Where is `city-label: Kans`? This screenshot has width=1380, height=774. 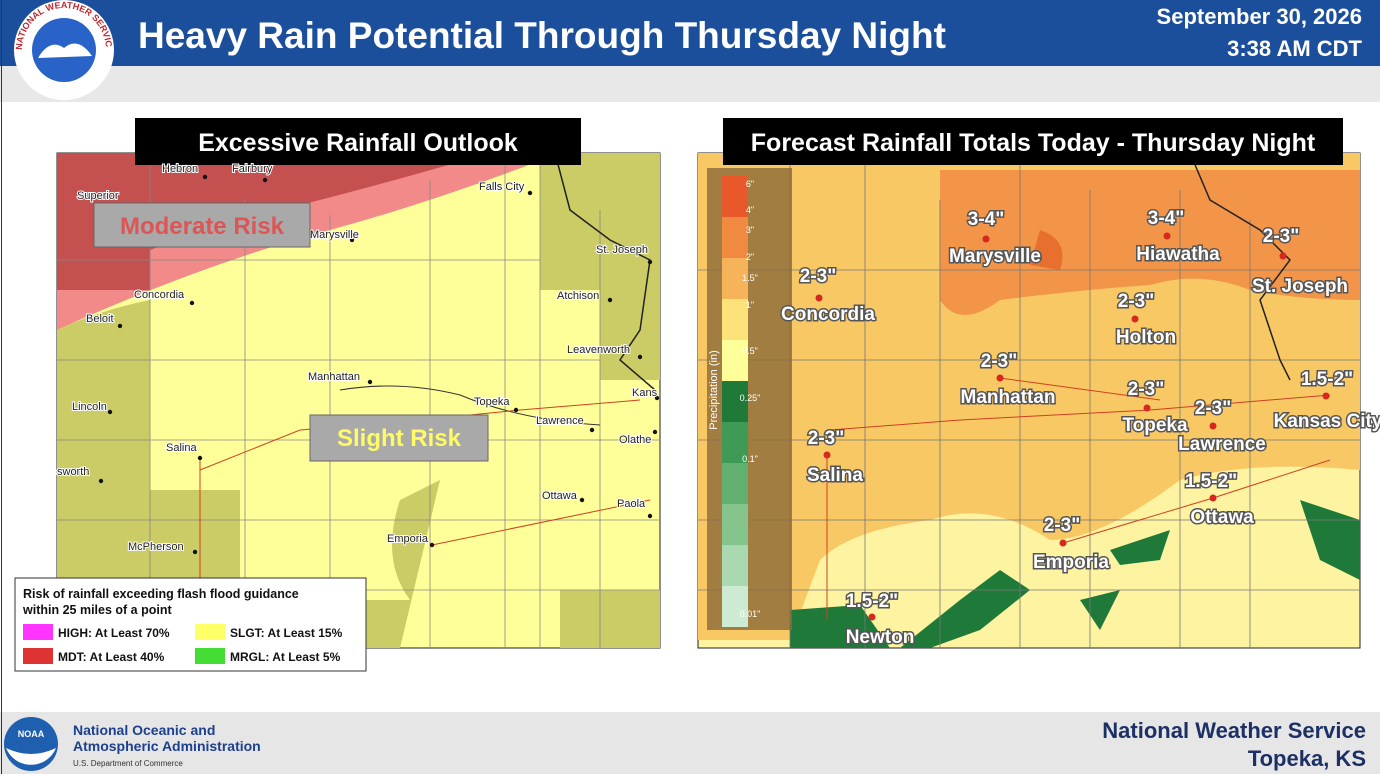
city-label: Kans is located at coordinates (645, 393).